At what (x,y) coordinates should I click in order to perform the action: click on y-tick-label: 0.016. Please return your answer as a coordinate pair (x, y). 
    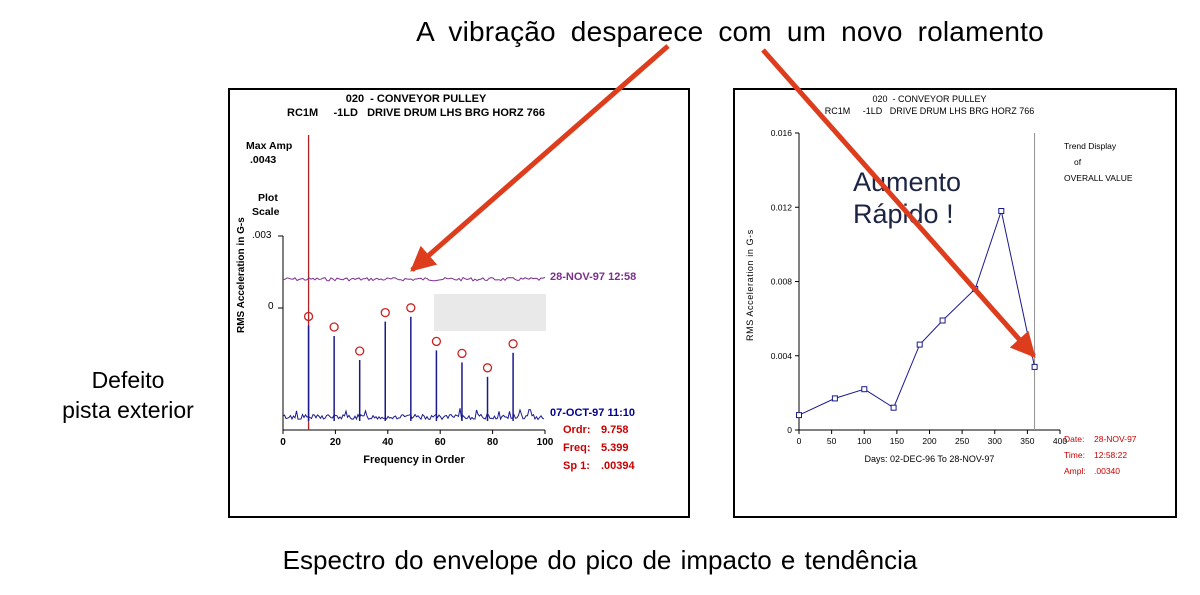
    Looking at the image, I should click on (782, 133).